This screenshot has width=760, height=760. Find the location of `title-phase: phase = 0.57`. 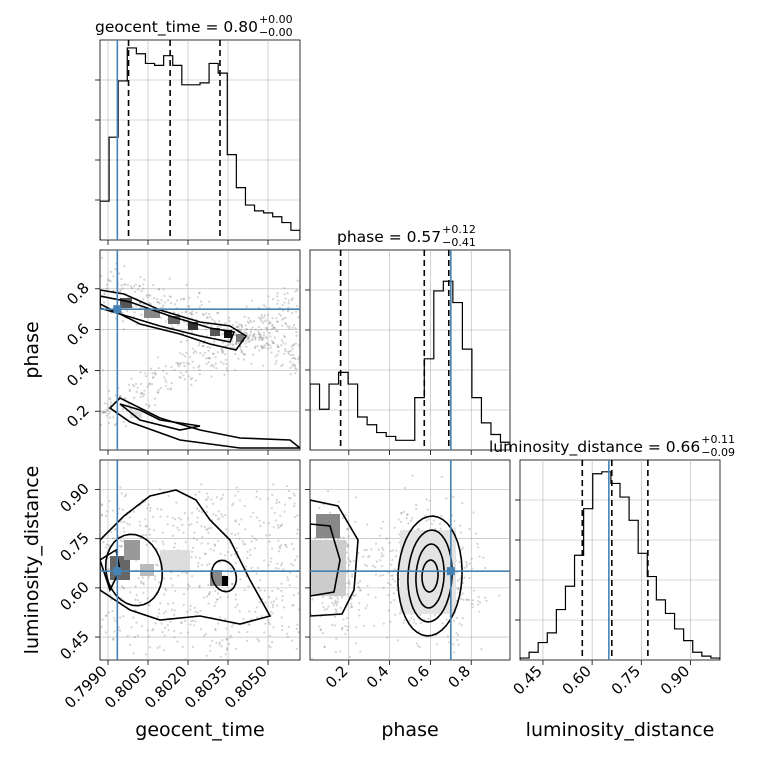

title-phase: phase = 0.57 is located at coordinates (389, 237).